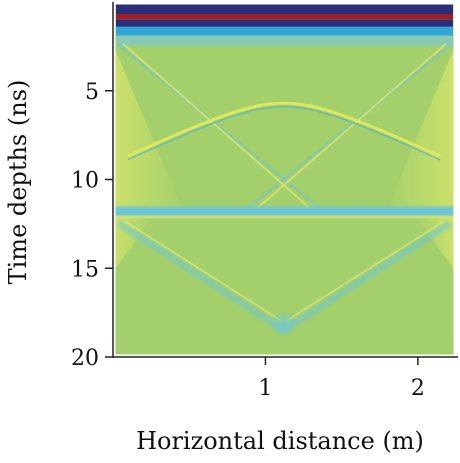 The height and width of the screenshot is (463, 460). What do you see at coordinates (265, 388) in the screenshot?
I see `x-tick-label: 1` at bounding box center [265, 388].